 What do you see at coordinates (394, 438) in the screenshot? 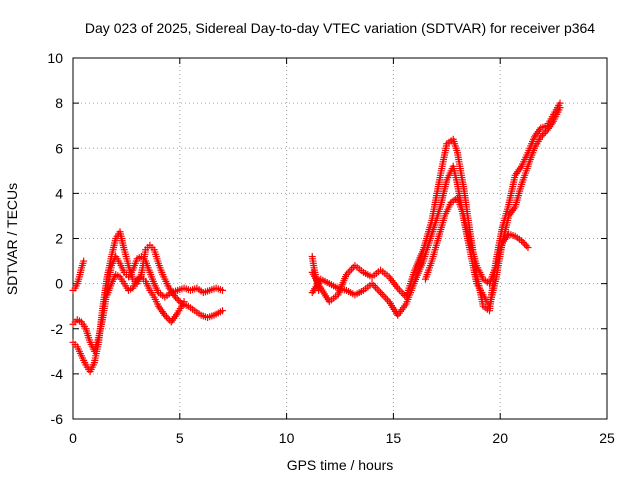
I see `x-tick-label: 15` at bounding box center [394, 438].